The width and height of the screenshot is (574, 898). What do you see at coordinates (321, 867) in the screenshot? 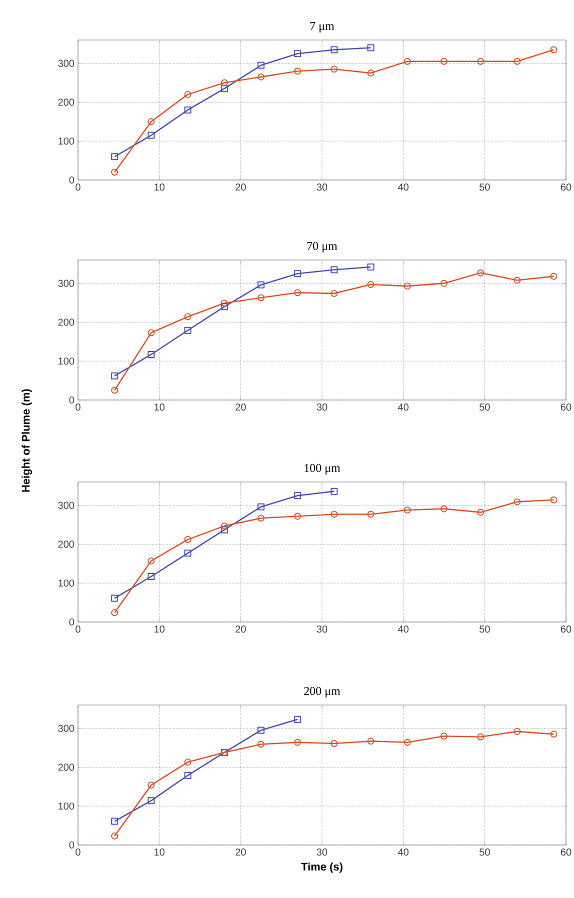
I see `x-axis-title: Time (s)` at bounding box center [321, 867].